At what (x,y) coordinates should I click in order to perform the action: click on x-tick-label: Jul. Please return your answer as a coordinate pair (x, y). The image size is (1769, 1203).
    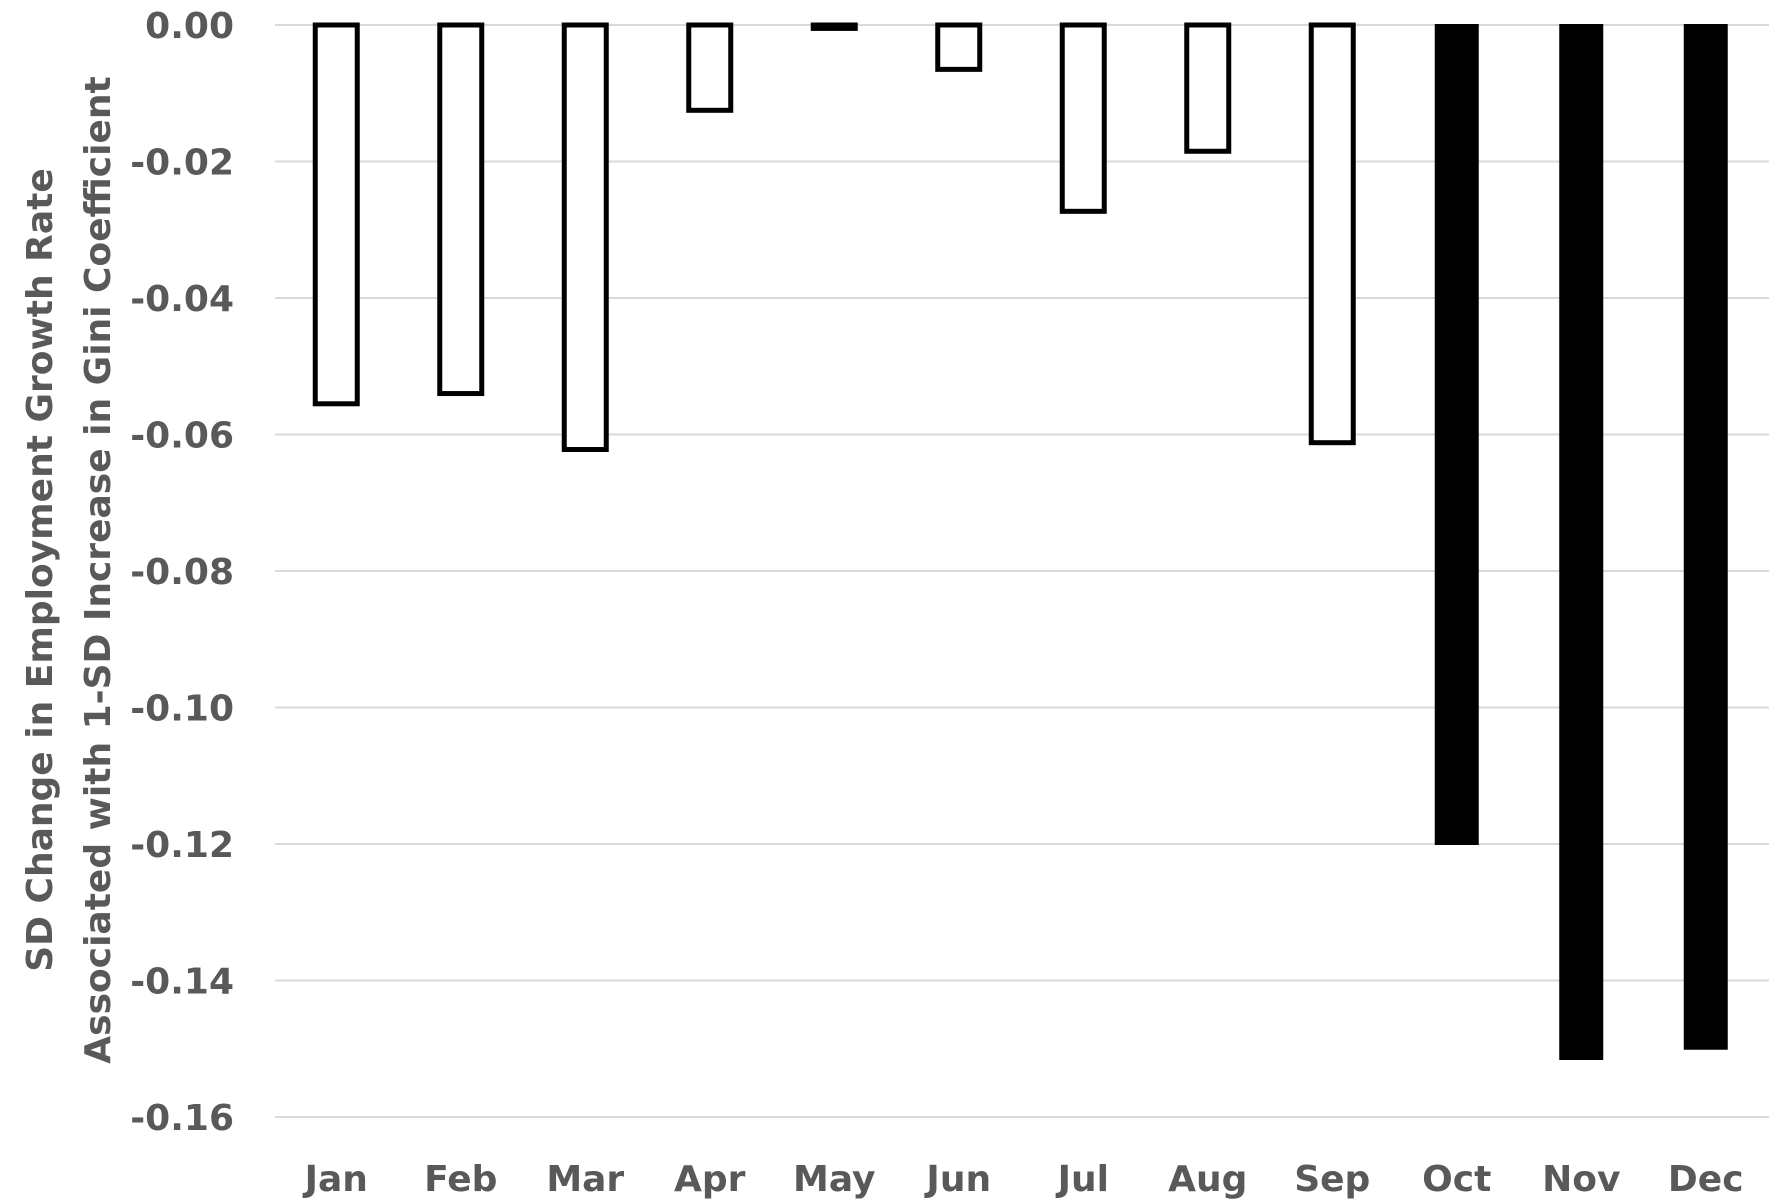
    Looking at the image, I should click on (1082, 1179).